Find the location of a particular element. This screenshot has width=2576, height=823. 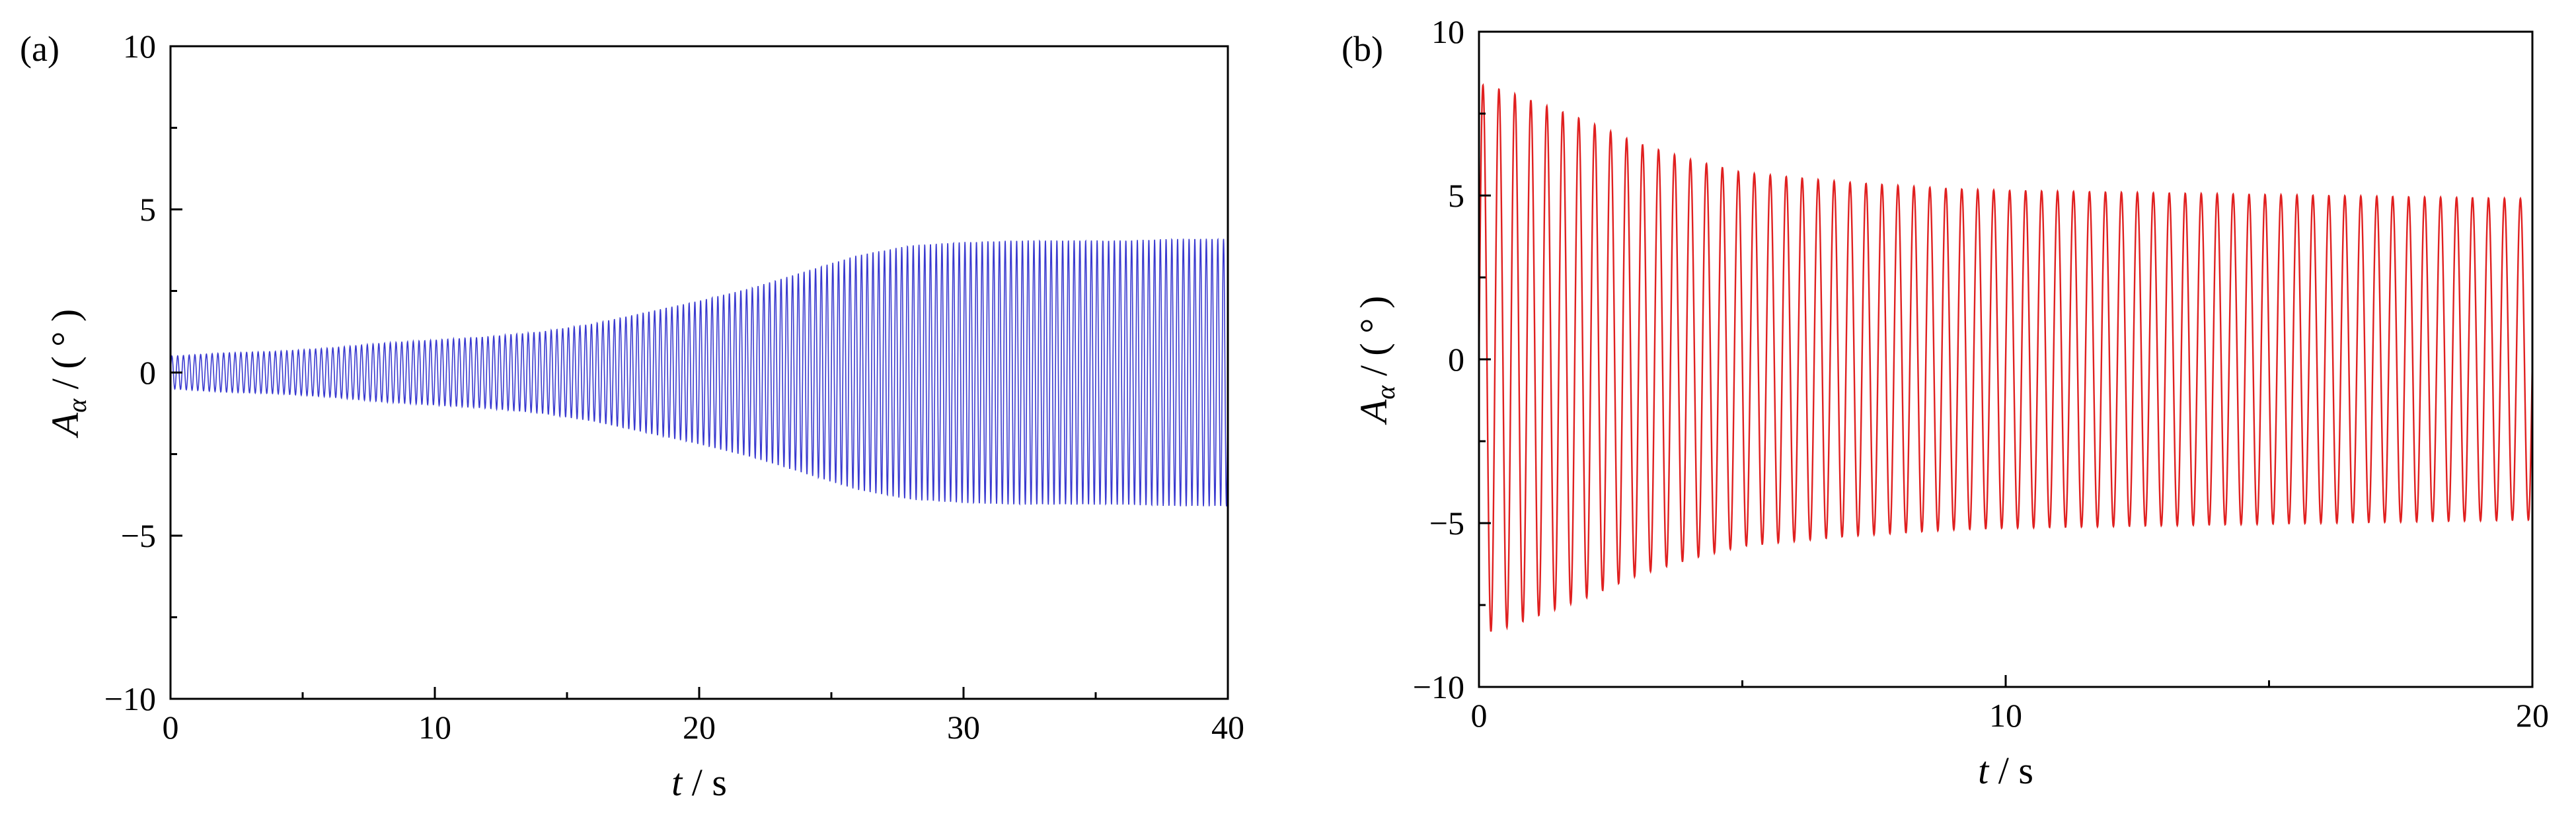

plot-area is located at coordinates (699, 372).